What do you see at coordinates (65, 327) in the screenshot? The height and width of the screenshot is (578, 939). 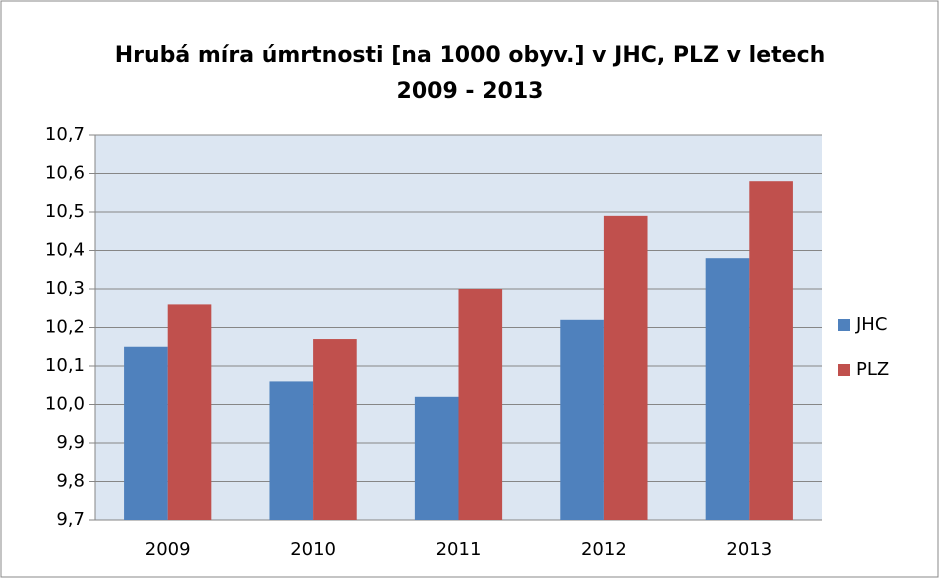 I see `y-tick-label: 10,2` at bounding box center [65, 327].